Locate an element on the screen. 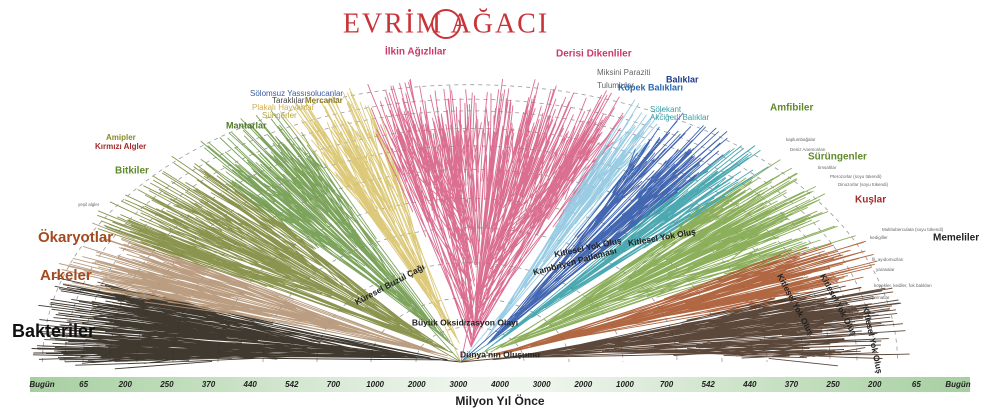 The height and width of the screenshot is (413, 1000). group-label: Balıklar is located at coordinates (682, 79).